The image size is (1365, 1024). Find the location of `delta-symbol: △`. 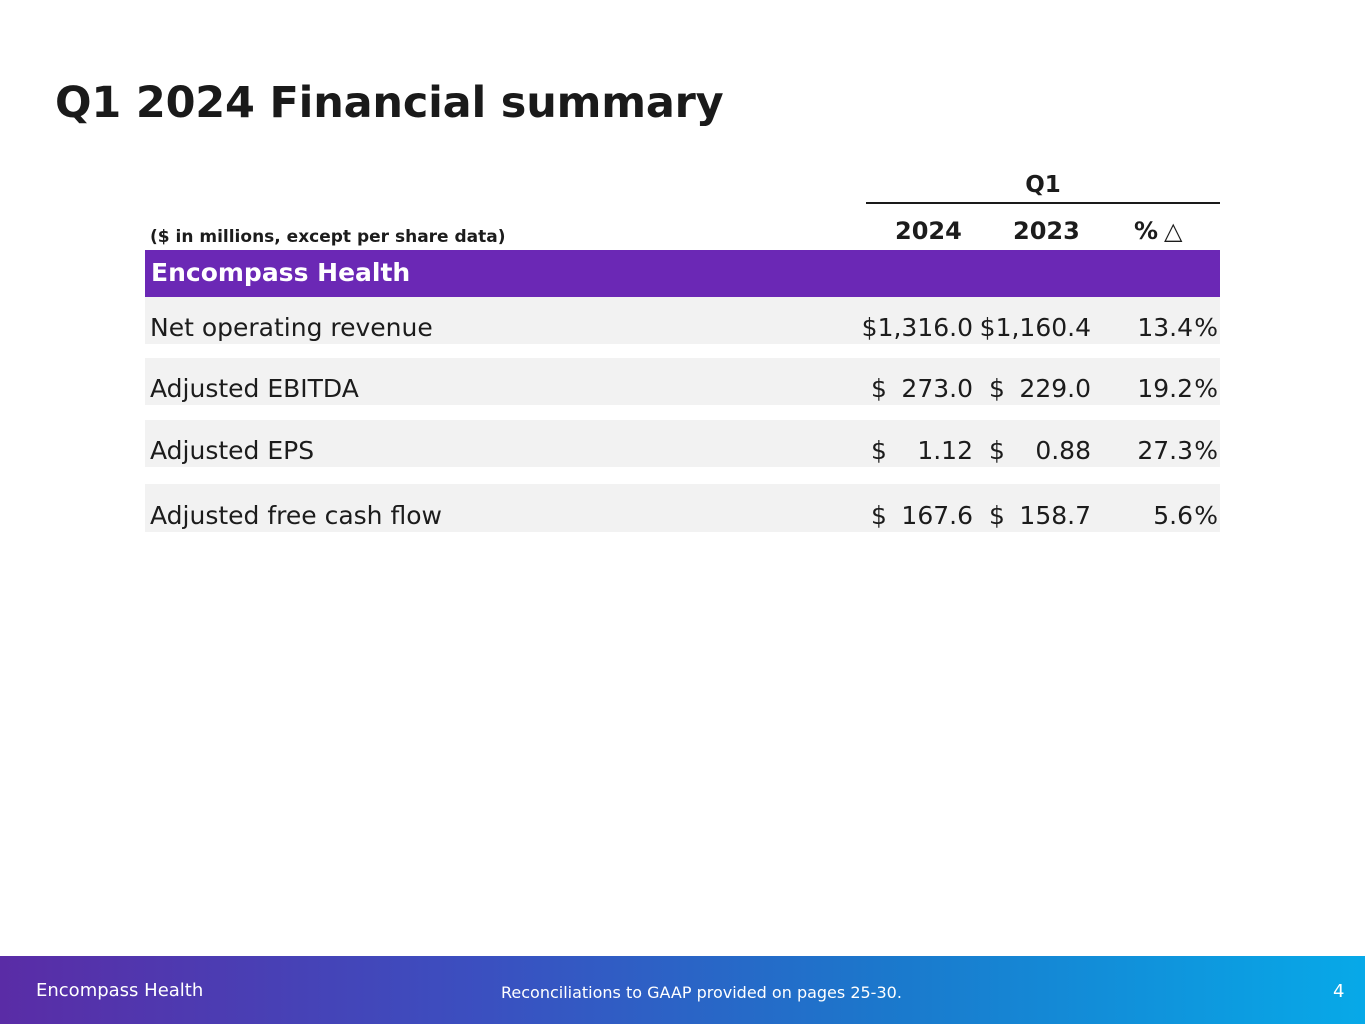

delta-symbol: △ is located at coordinates (1173, 231).